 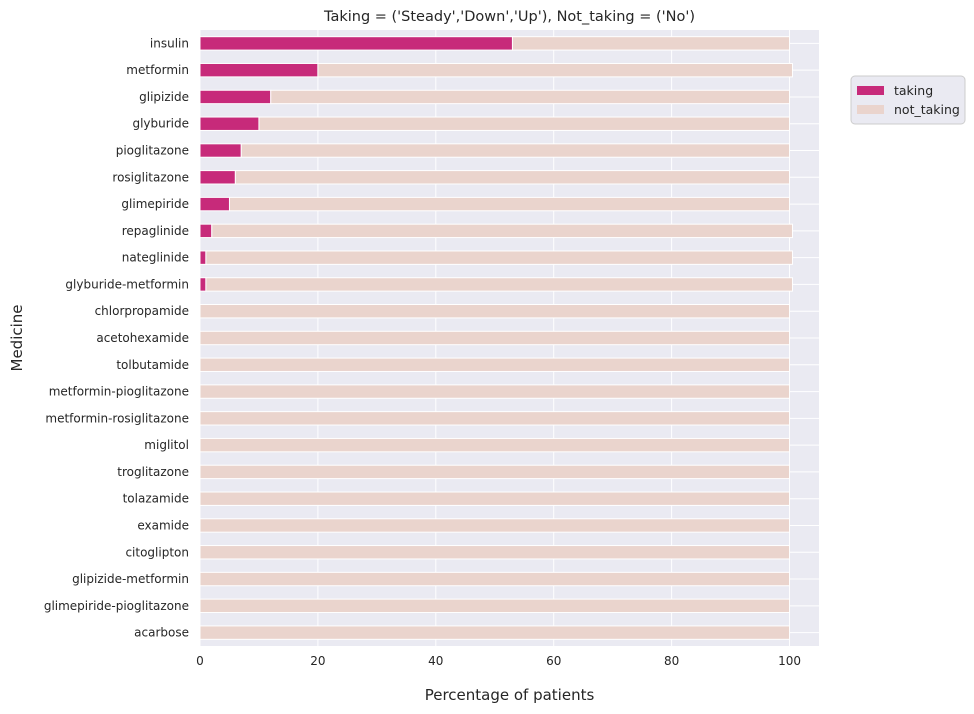 I want to click on bar-taking-glyburide, so click(x=229, y=123).